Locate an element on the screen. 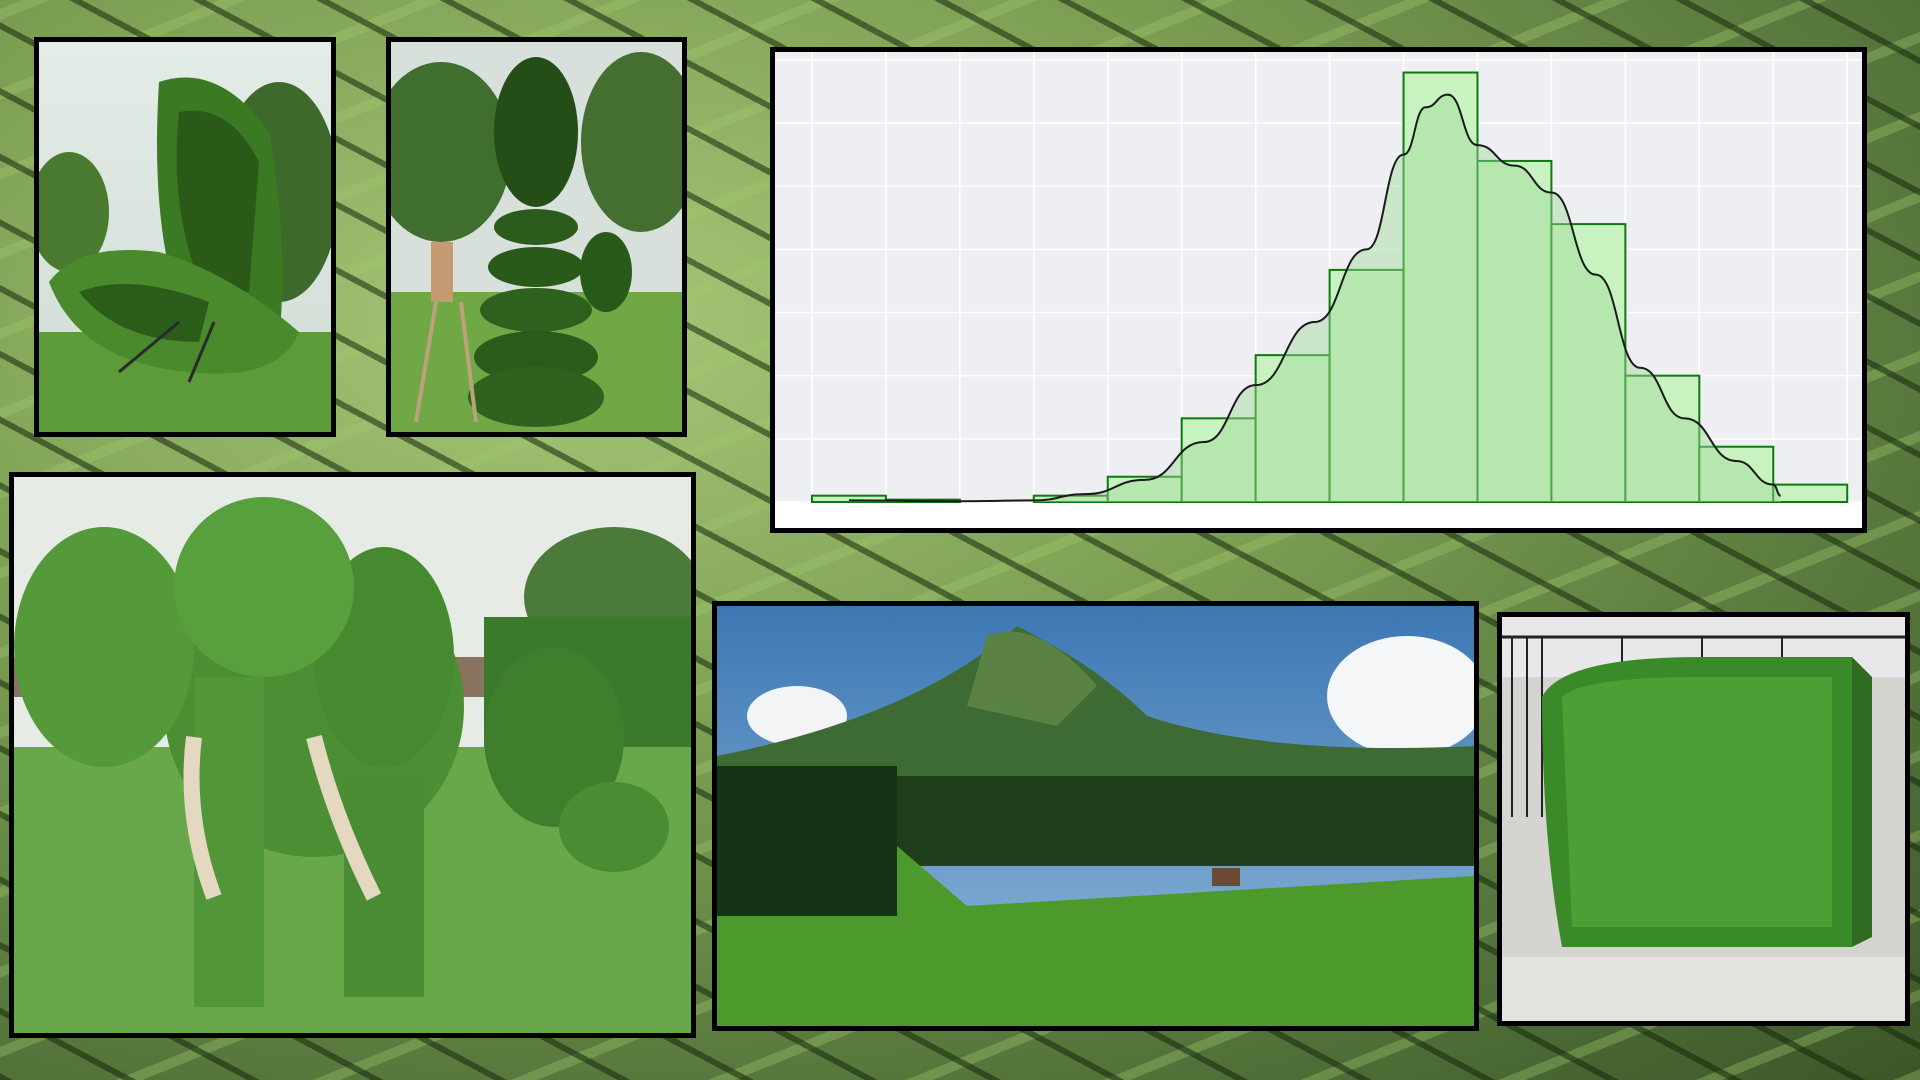 The image size is (1920, 1080). spiral-topiary-photo is located at coordinates (536, 237).